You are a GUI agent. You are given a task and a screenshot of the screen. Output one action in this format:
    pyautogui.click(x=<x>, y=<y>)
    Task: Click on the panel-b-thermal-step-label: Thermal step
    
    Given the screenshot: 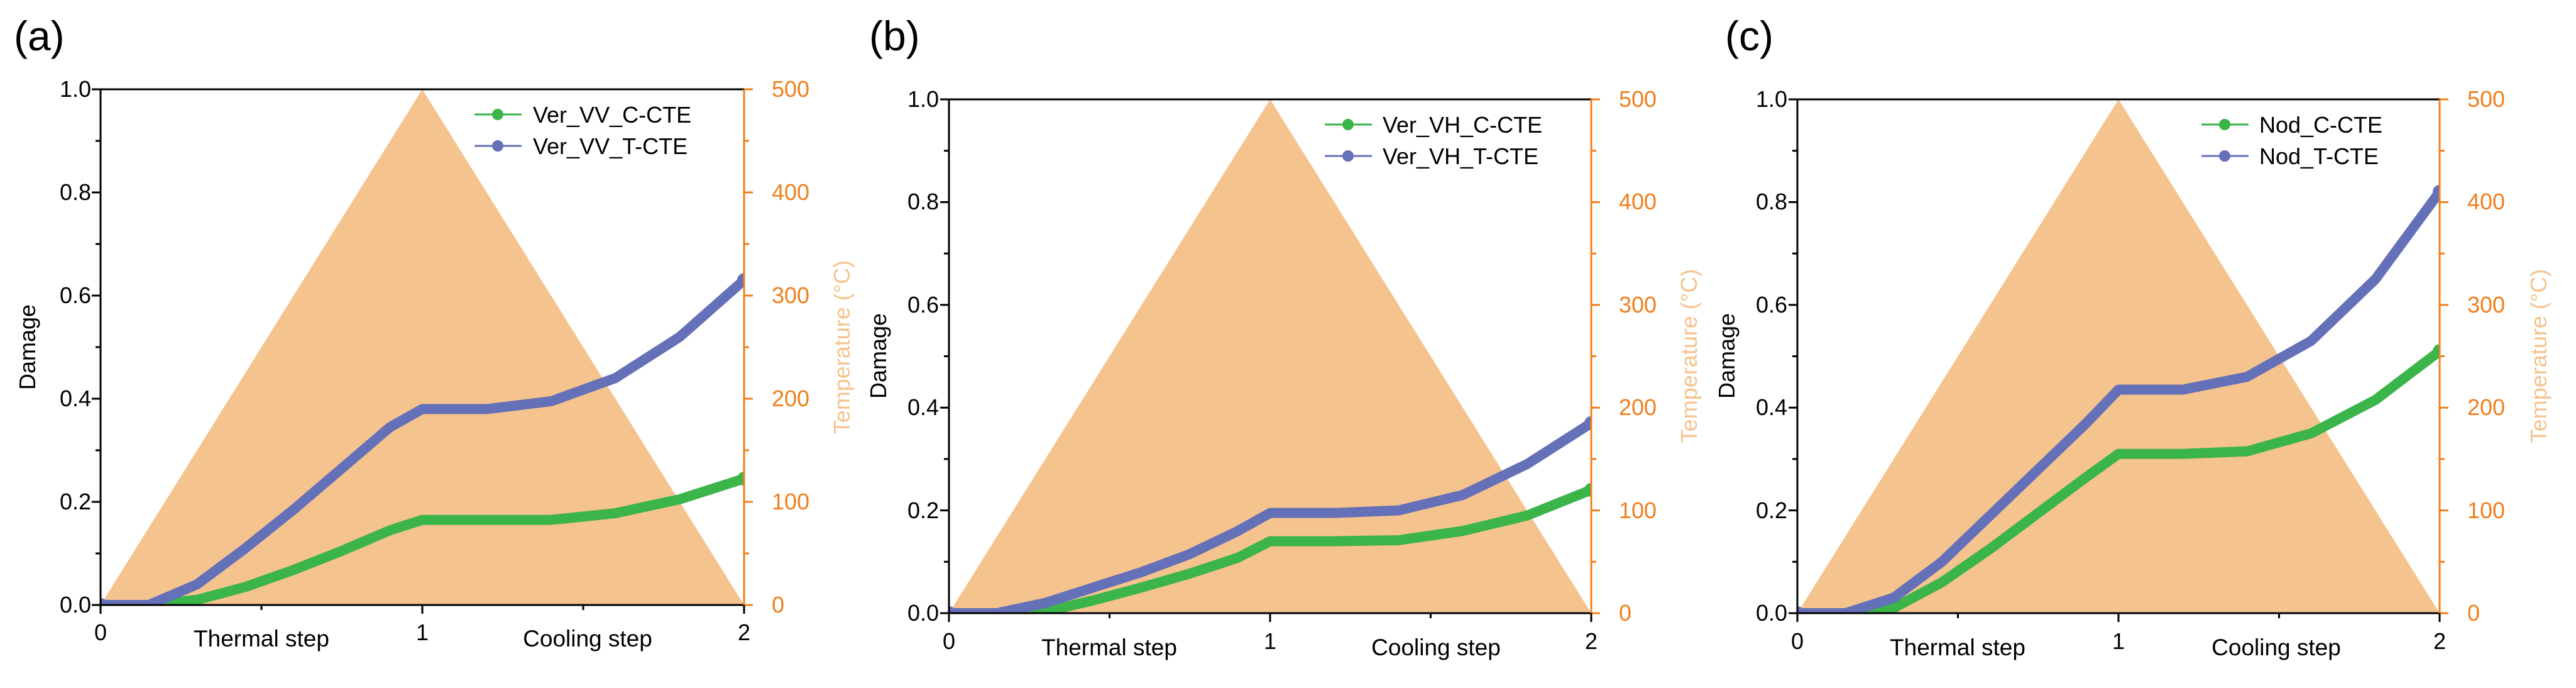 What is the action you would take?
    pyautogui.click(x=1109, y=647)
    